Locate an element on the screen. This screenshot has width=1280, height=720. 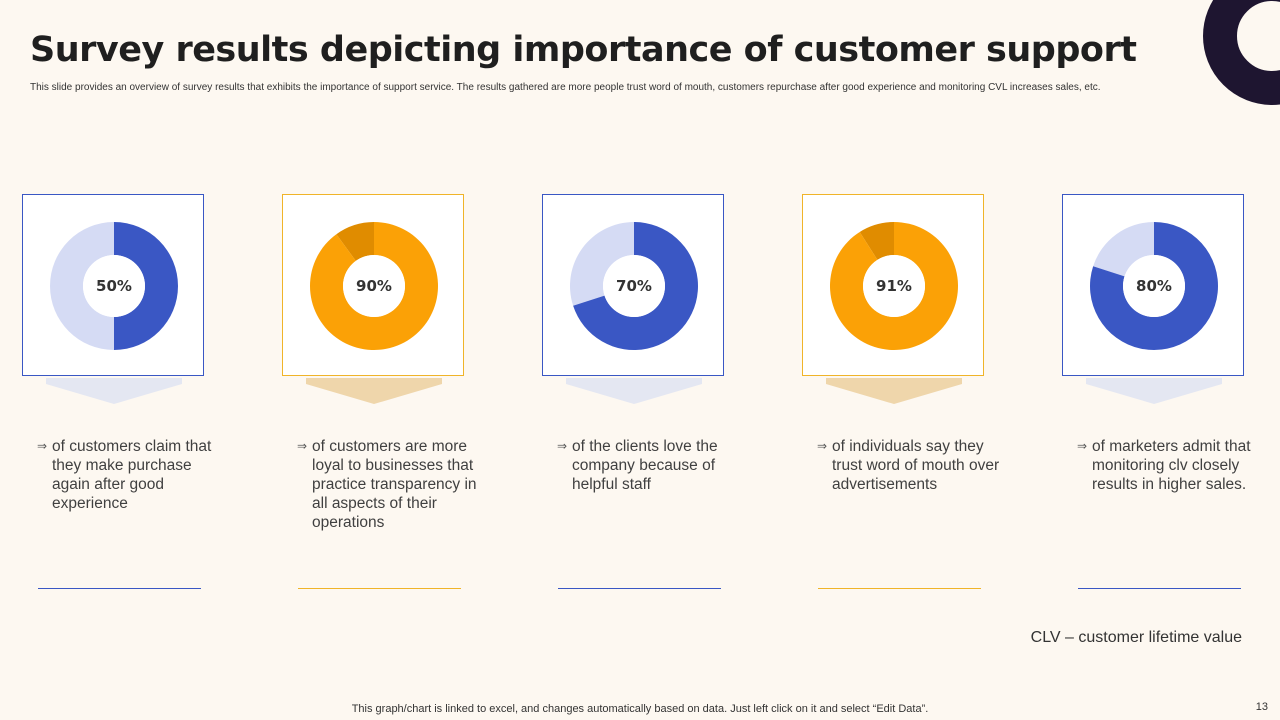
percentage-label: 70% is located at coordinates (634, 286).